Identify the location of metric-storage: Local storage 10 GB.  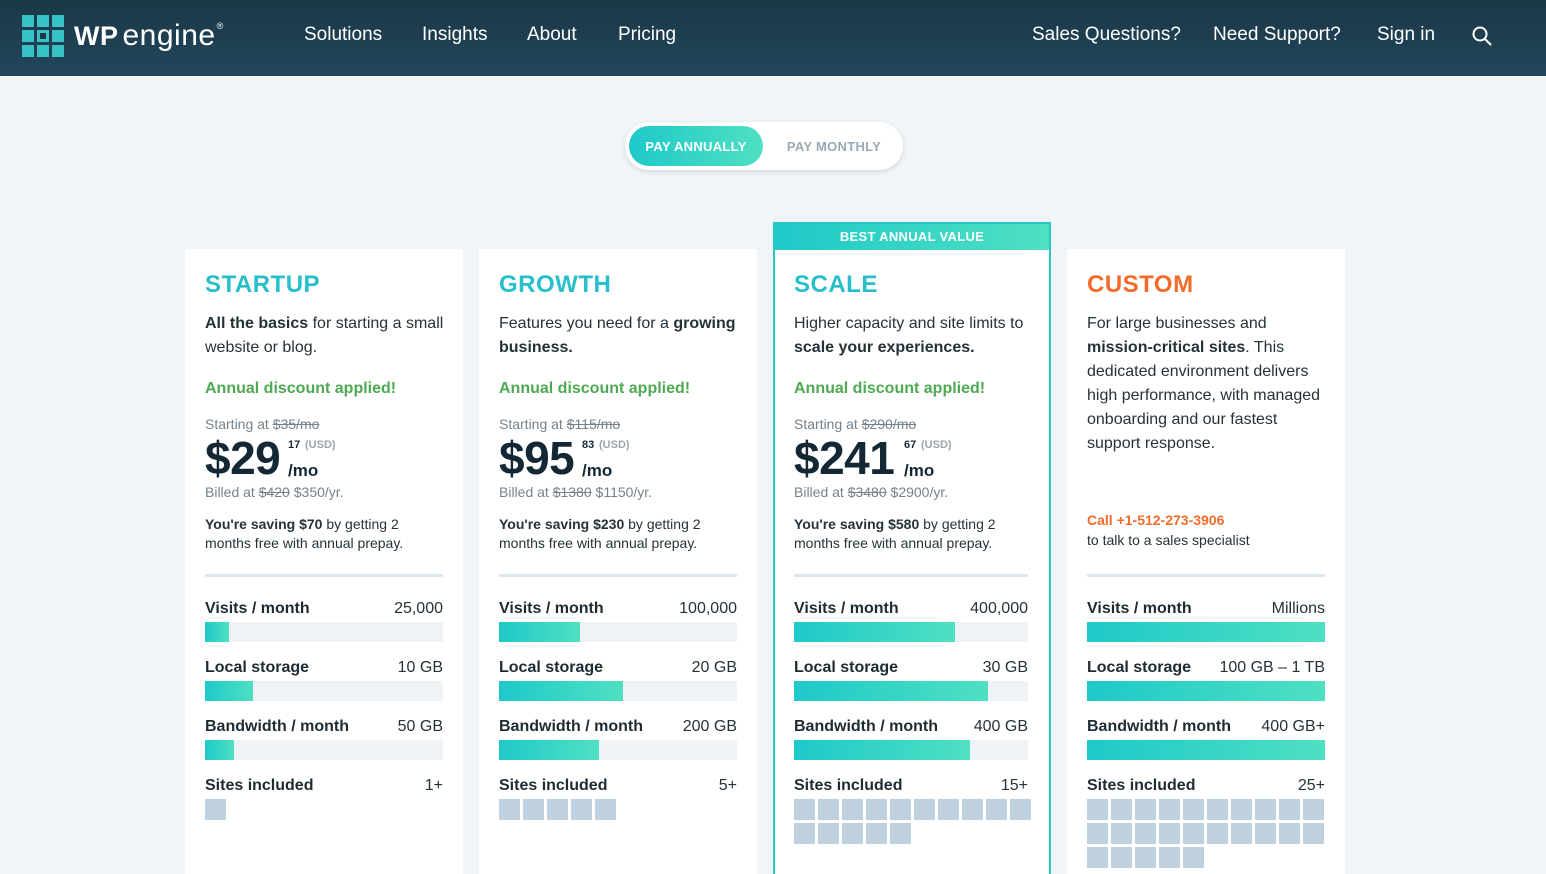
(324, 681).